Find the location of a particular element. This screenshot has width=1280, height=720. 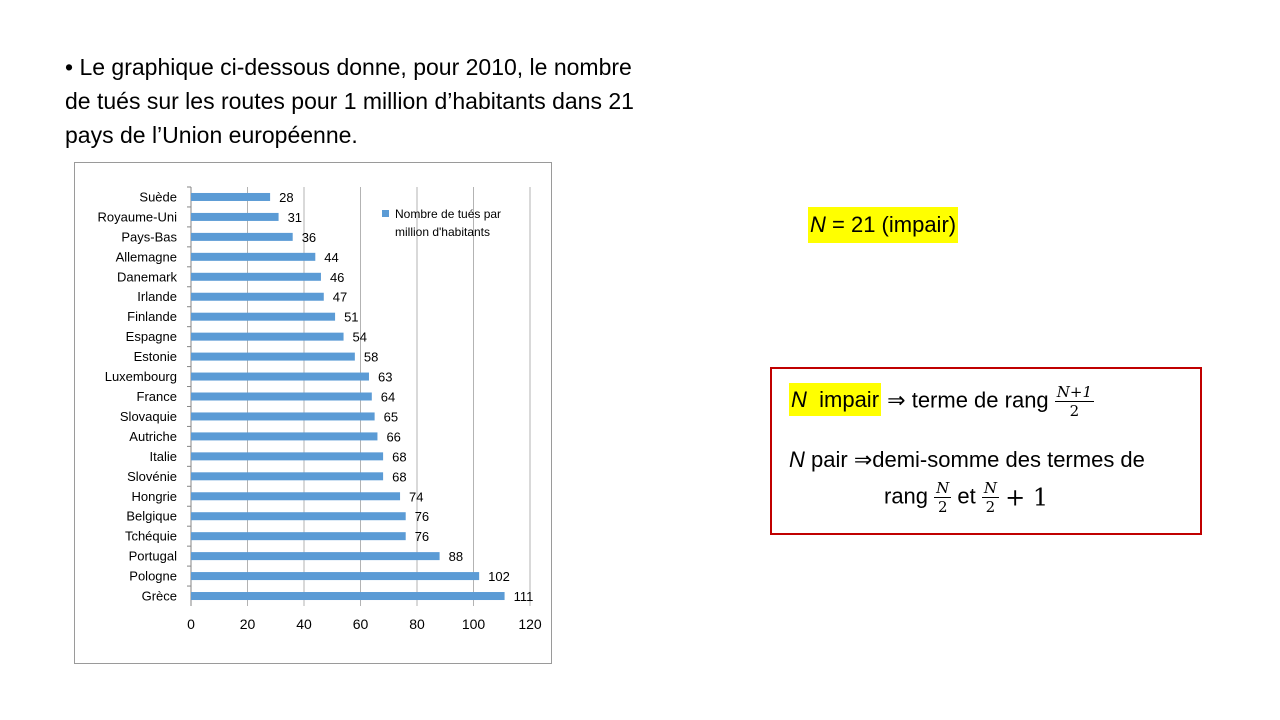

even-fraction-2-numerator: N is located at coordinates (990, 488).